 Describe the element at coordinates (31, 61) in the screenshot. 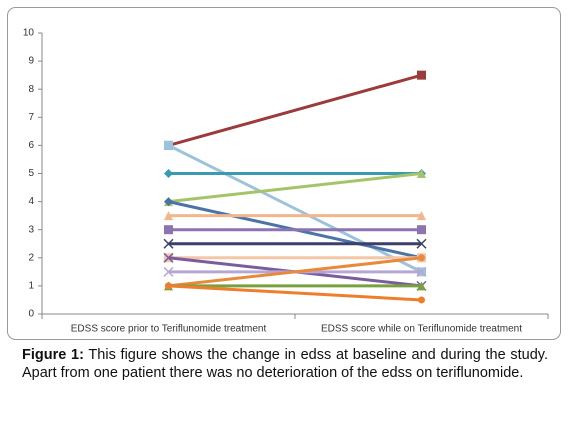

I see `y-tick-label: 9` at that location.